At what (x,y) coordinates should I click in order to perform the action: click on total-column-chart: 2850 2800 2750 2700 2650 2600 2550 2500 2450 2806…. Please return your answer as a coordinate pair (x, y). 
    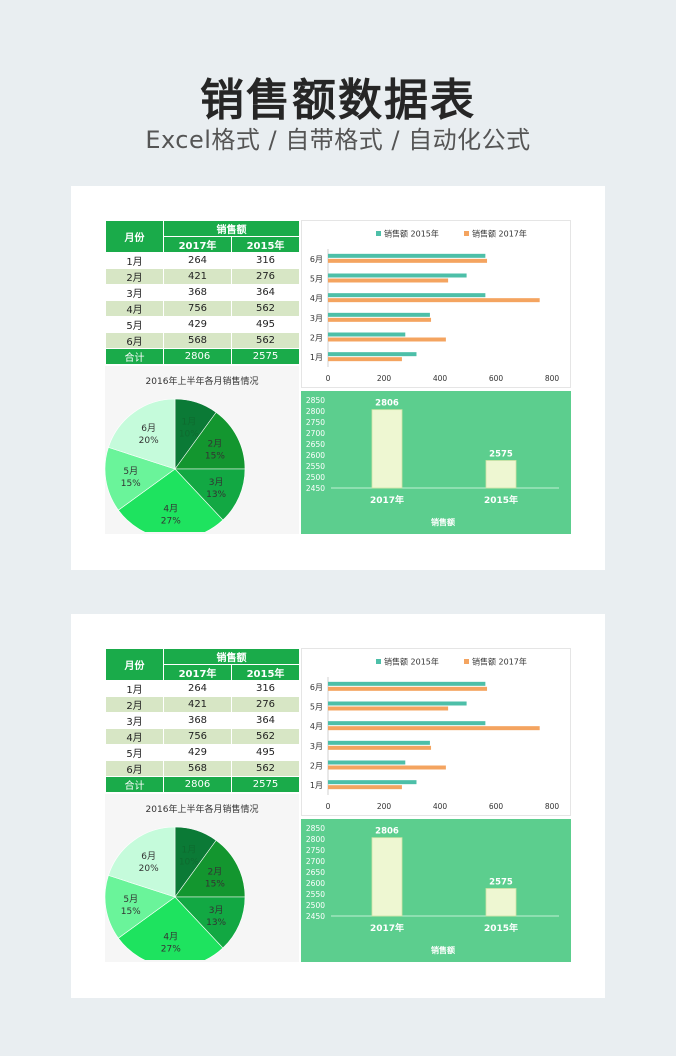
    Looking at the image, I should click on (436, 890).